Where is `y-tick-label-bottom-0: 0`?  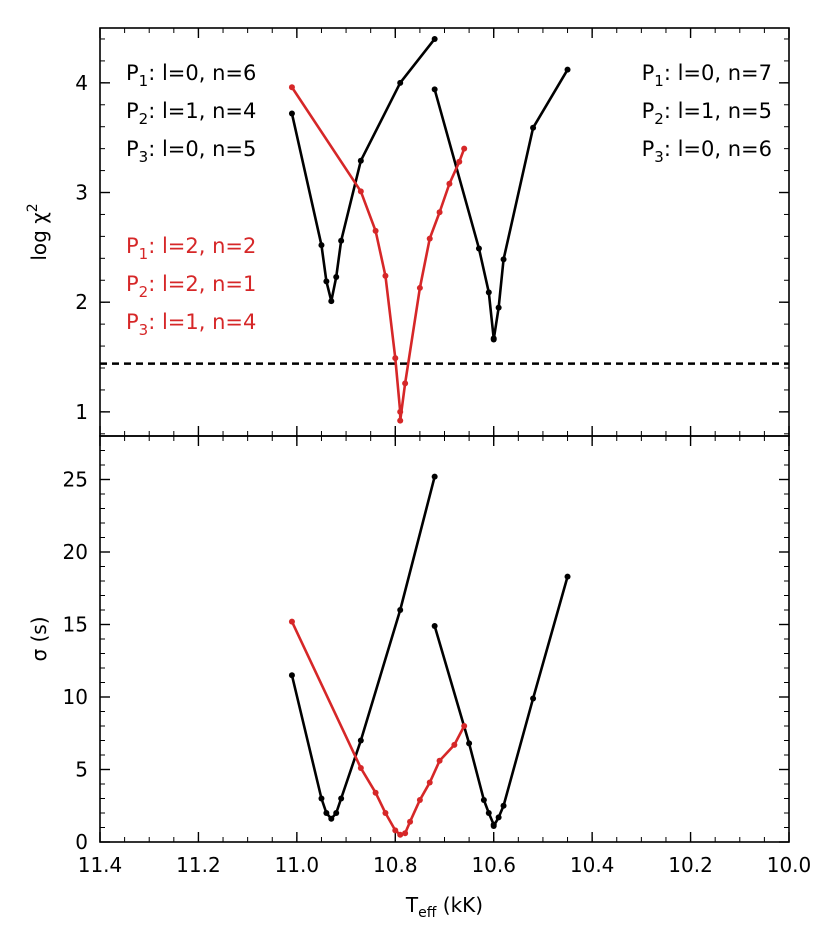
y-tick-label-bottom-0: 0 is located at coordinates (81, 842).